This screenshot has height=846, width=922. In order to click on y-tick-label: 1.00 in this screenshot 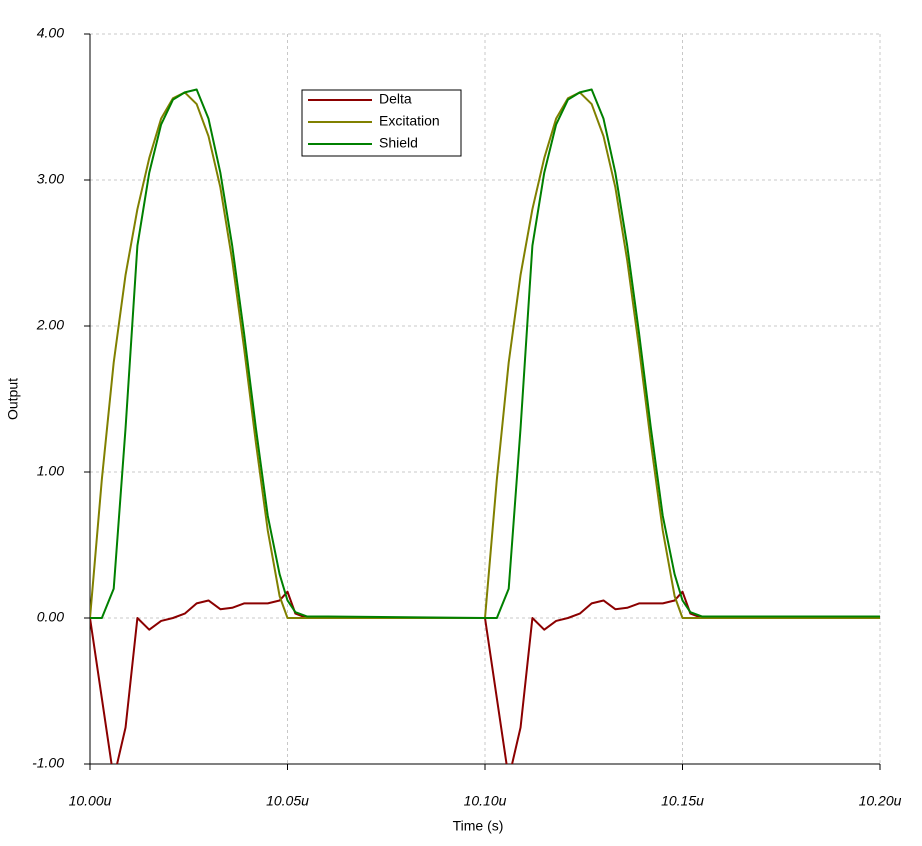, I will do `click(50, 471)`.